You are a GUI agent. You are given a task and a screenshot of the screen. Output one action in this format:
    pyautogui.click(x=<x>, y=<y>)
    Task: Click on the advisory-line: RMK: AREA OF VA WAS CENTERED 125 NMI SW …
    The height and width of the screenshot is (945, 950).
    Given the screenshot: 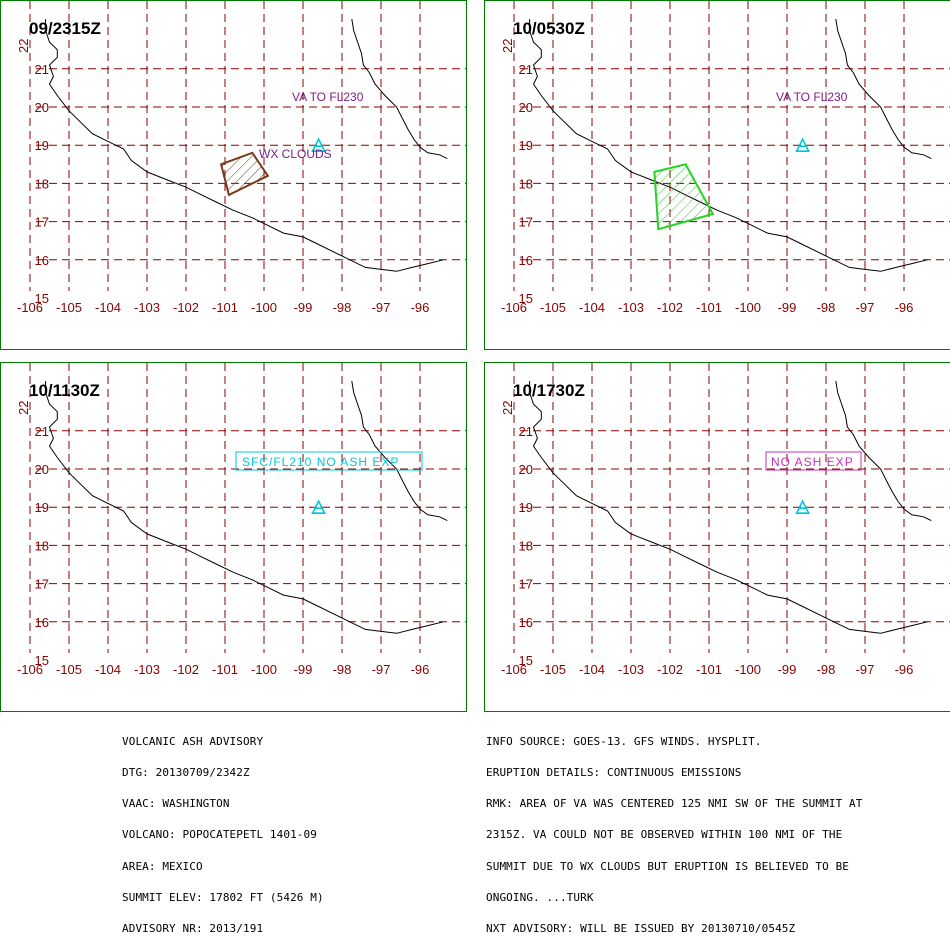 What is the action you would take?
    pyautogui.click(x=674, y=804)
    